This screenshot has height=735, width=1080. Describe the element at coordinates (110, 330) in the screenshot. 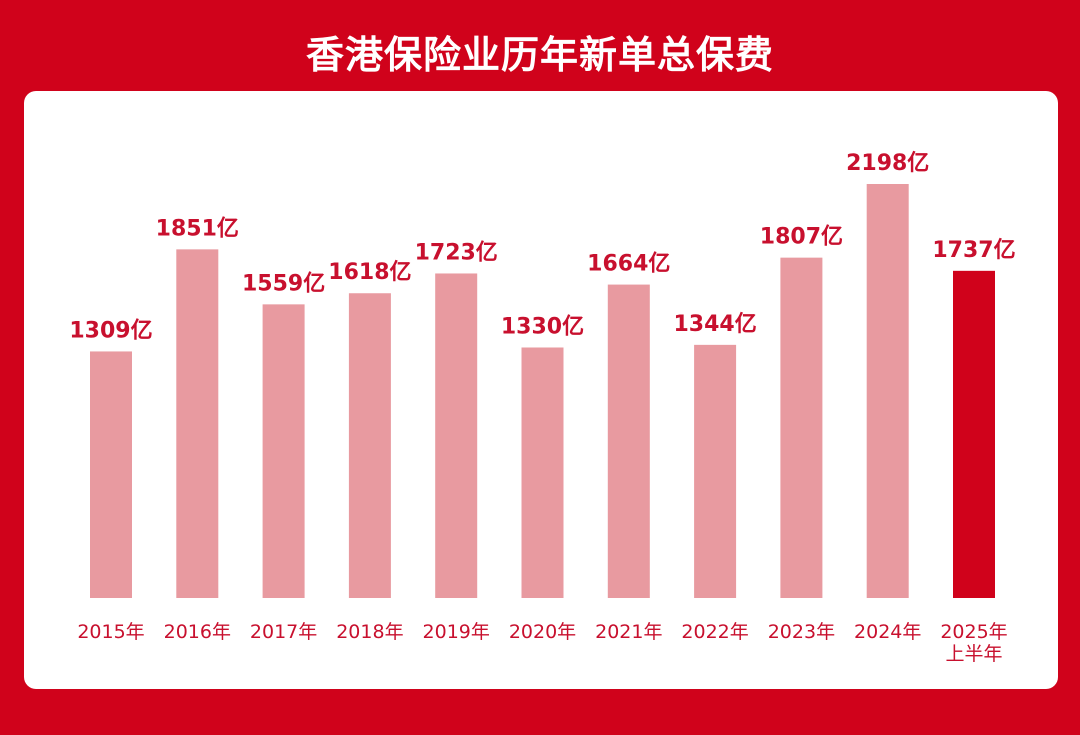

I see `value-label-0: 1309亿` at that location.